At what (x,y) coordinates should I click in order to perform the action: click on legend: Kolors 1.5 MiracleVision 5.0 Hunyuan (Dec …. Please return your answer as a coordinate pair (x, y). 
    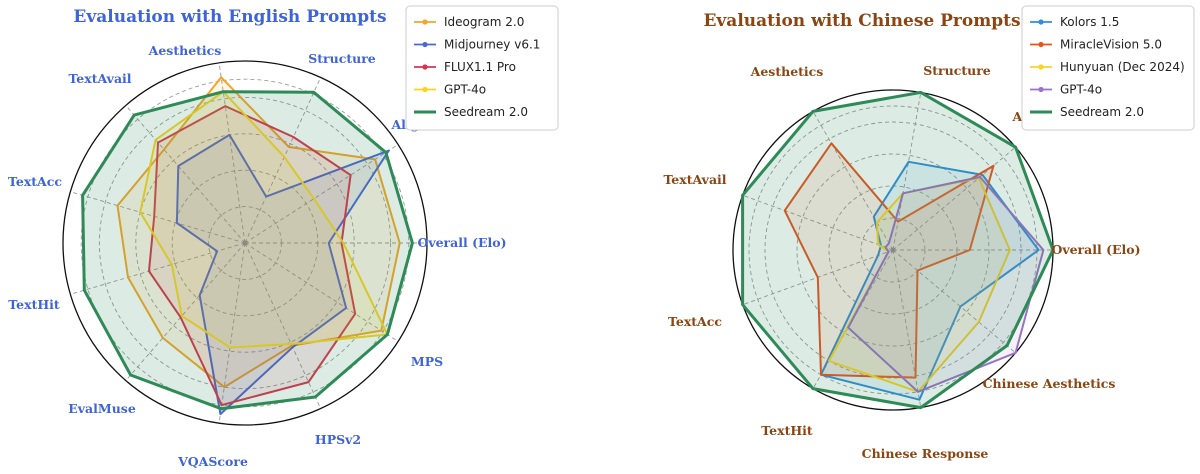
    Looking at the image, I should click on (1108, 68).